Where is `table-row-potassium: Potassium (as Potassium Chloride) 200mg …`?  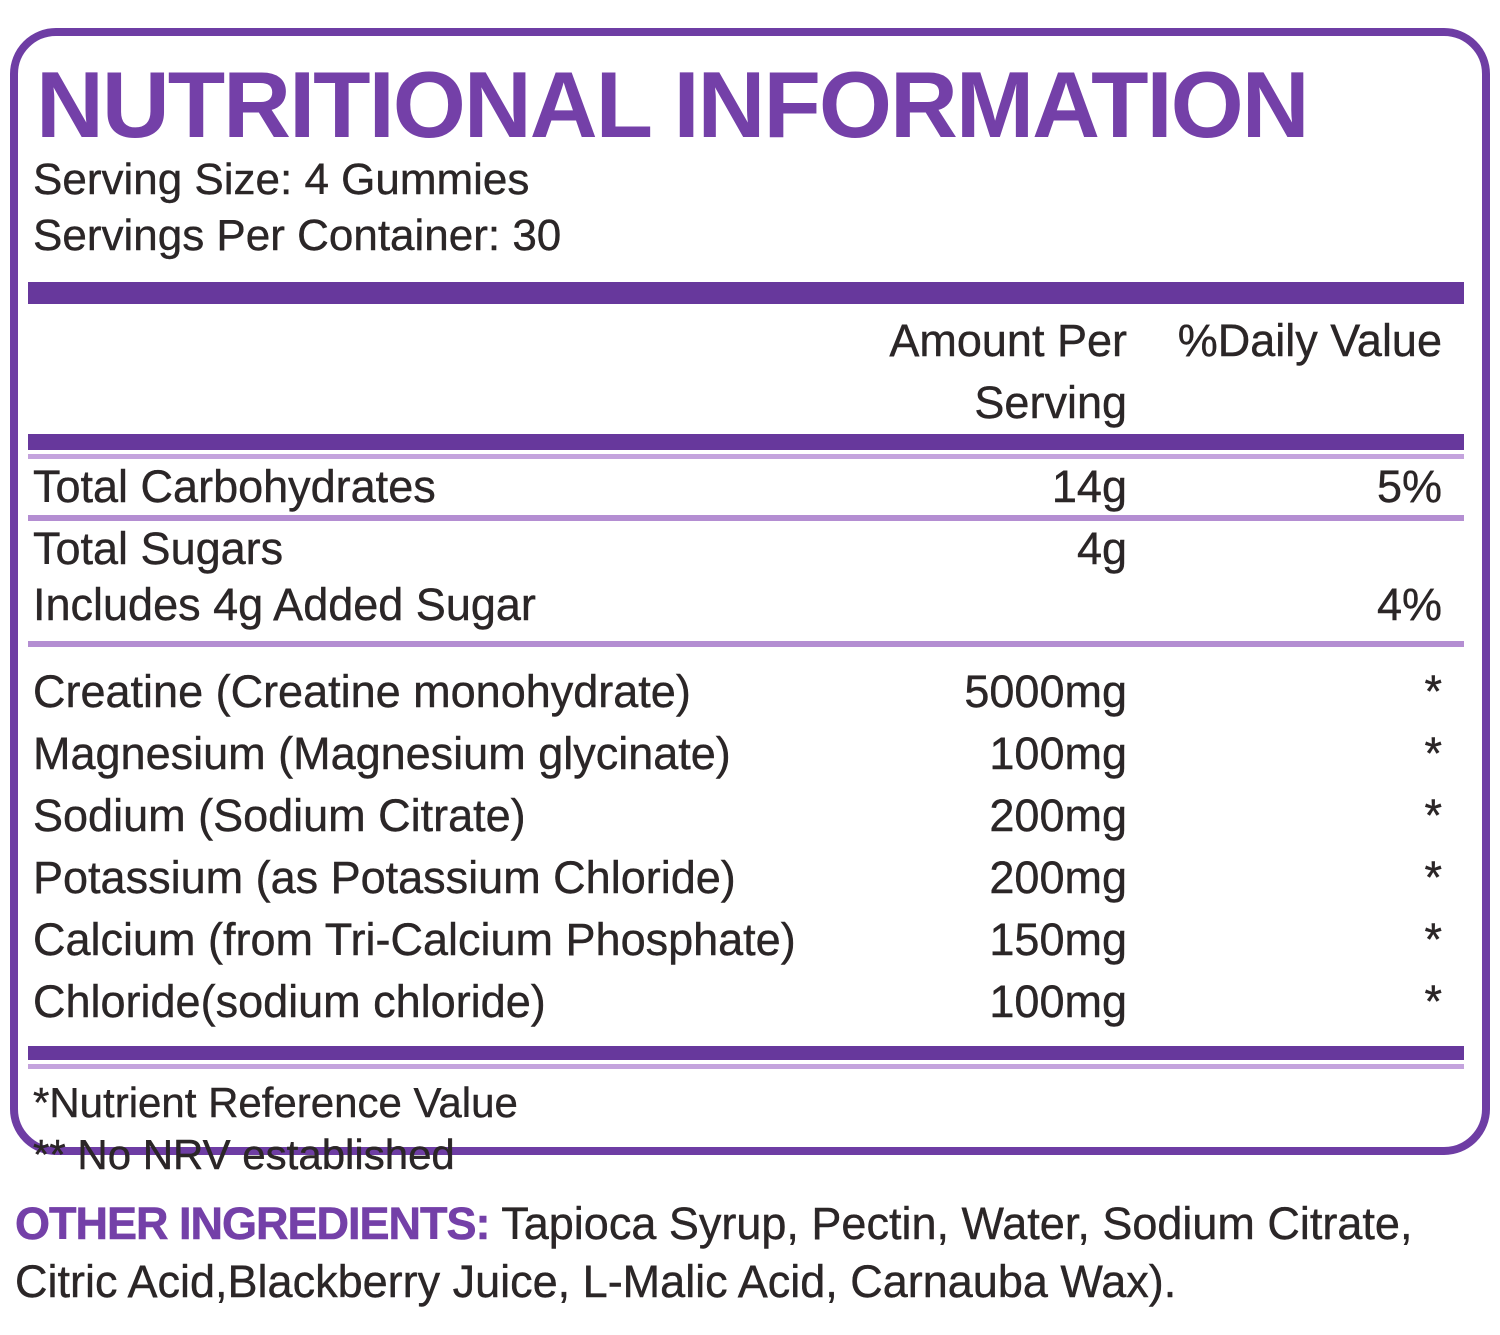 table-row-potassium: Potassium (as Potassium Chloride) 200mg … is located at coordinates (746, 878).